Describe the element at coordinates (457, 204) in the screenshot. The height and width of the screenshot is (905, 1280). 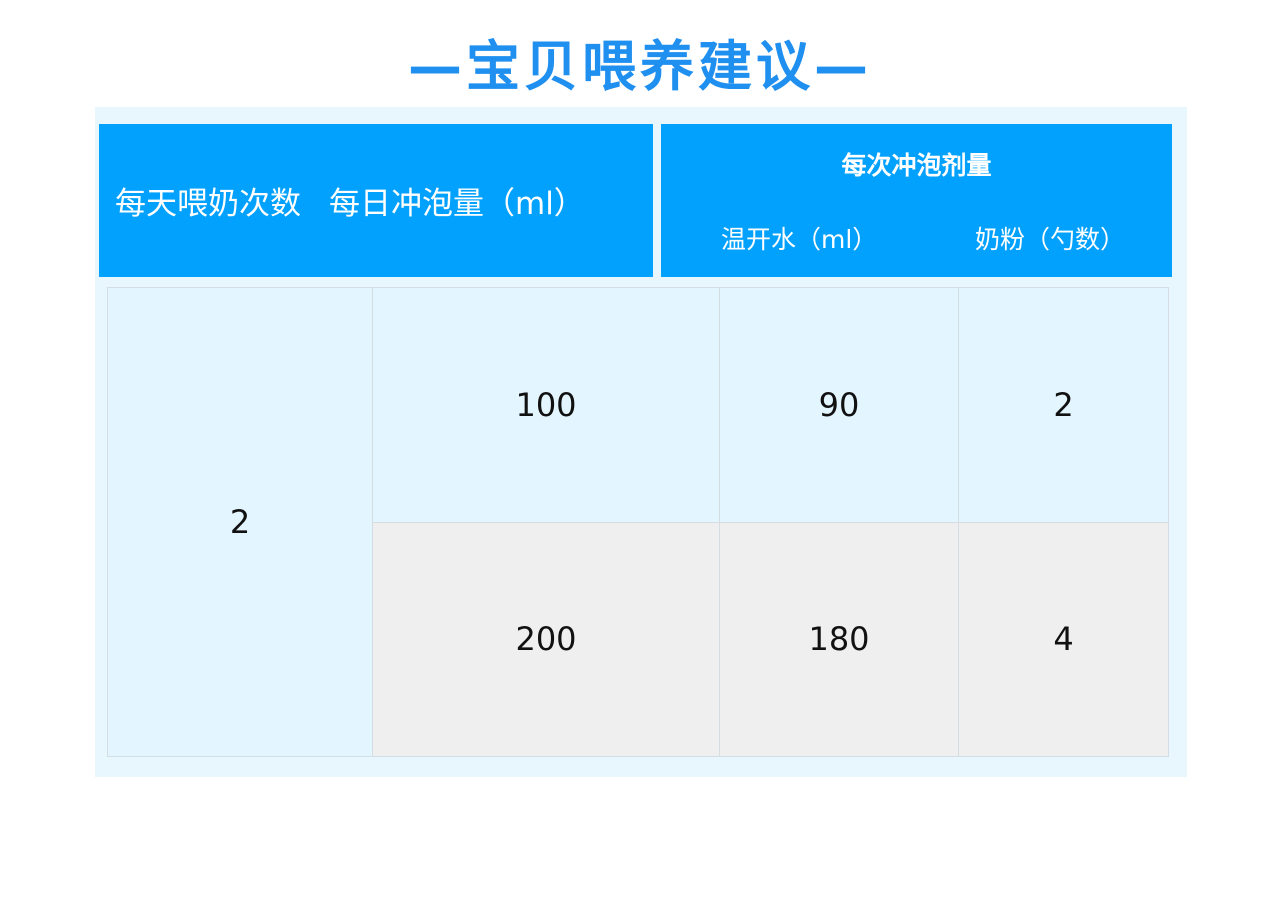
I see `header-daily-volume: 每日冲泡量（ml）` at that location.